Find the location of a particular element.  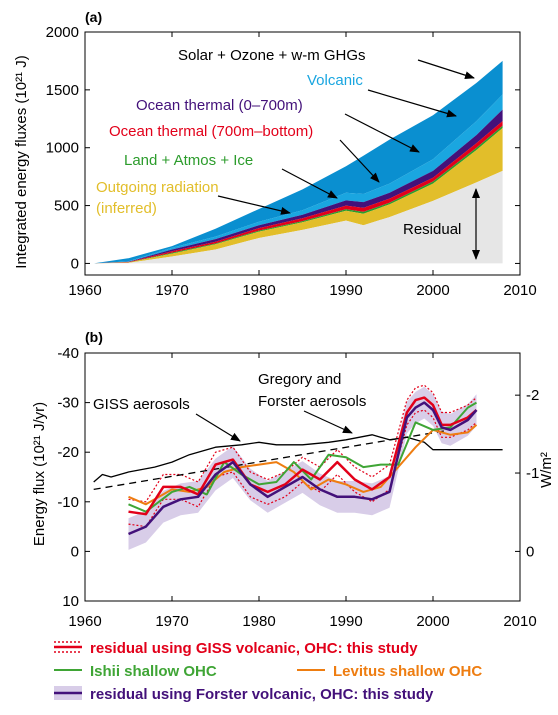

panel-b-ytick-label: -20 is located at coordinates (68, 452).